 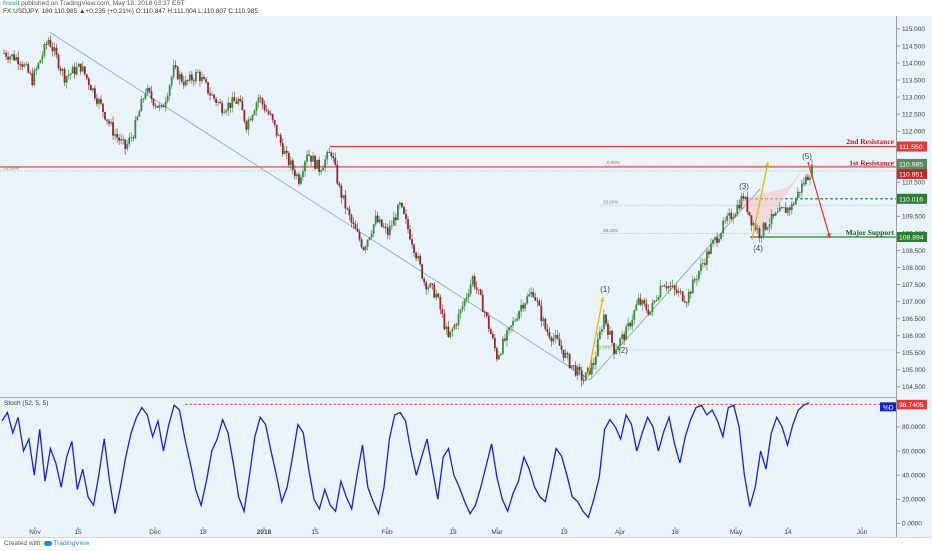 What do you see at coordinates (35, 532) in the screenshot?
I see `x-tick-label: Nov` at bounding box center [35, 532].